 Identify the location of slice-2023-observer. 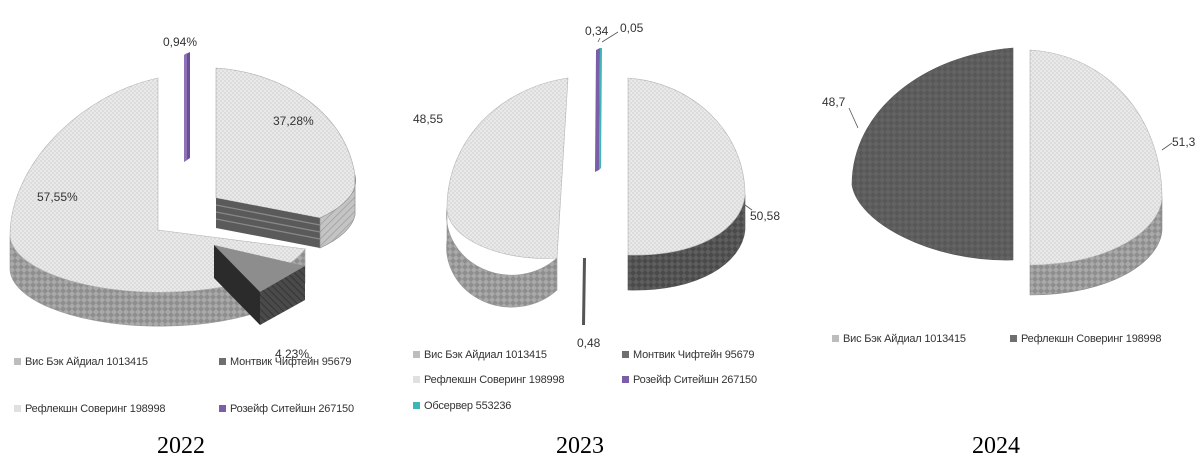
(600, 109).